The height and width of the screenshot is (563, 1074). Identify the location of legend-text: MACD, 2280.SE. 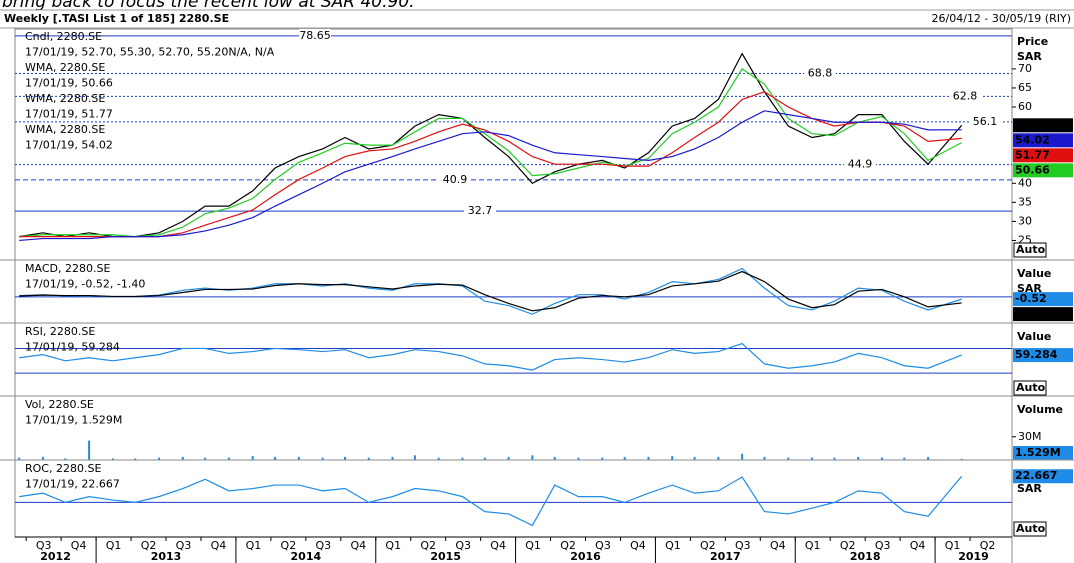
(67, 268).